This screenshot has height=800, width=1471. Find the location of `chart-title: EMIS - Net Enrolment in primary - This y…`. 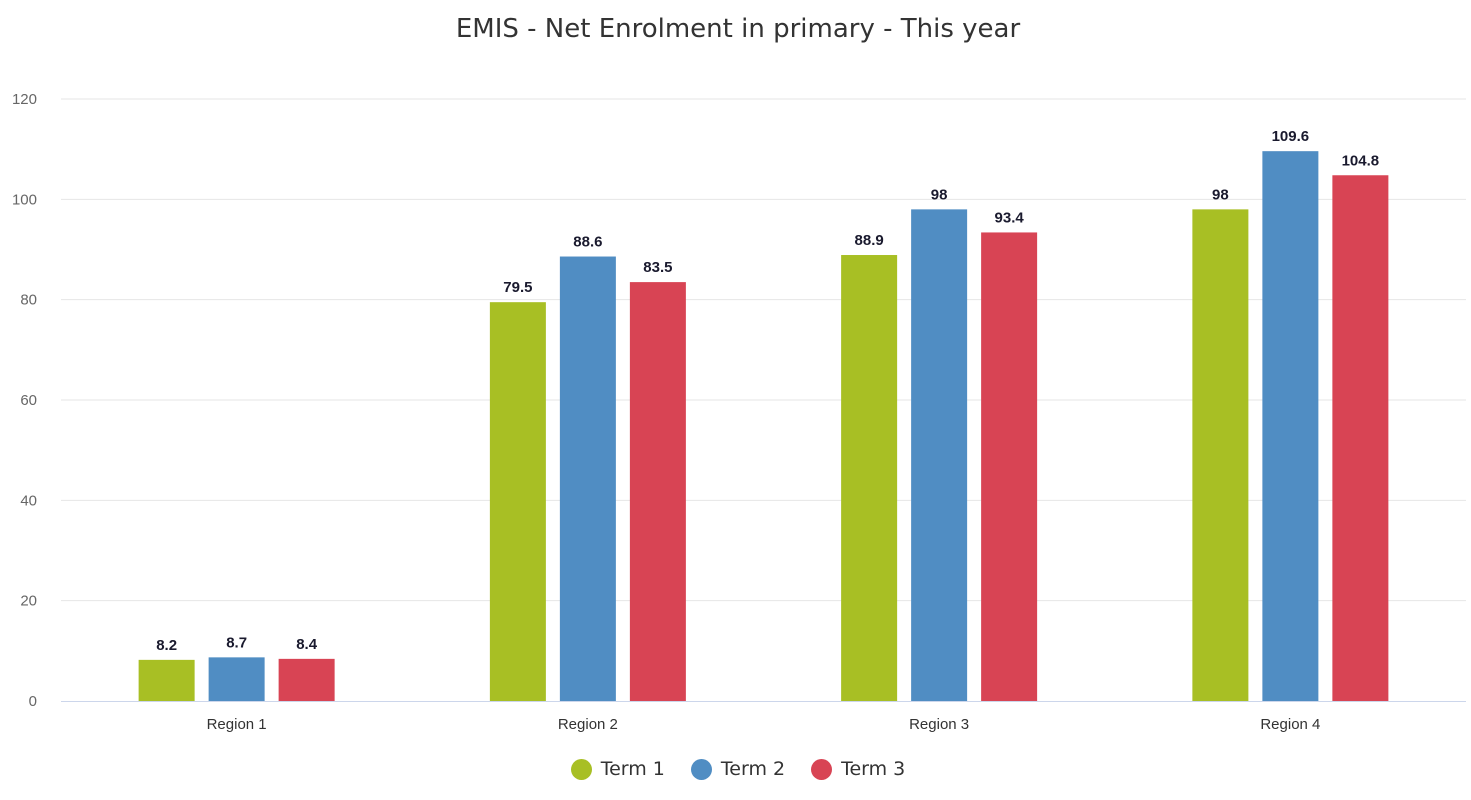

chart-title: EMIS - Net Enrolment in primary - This y… is located at coordinates (738, 29).